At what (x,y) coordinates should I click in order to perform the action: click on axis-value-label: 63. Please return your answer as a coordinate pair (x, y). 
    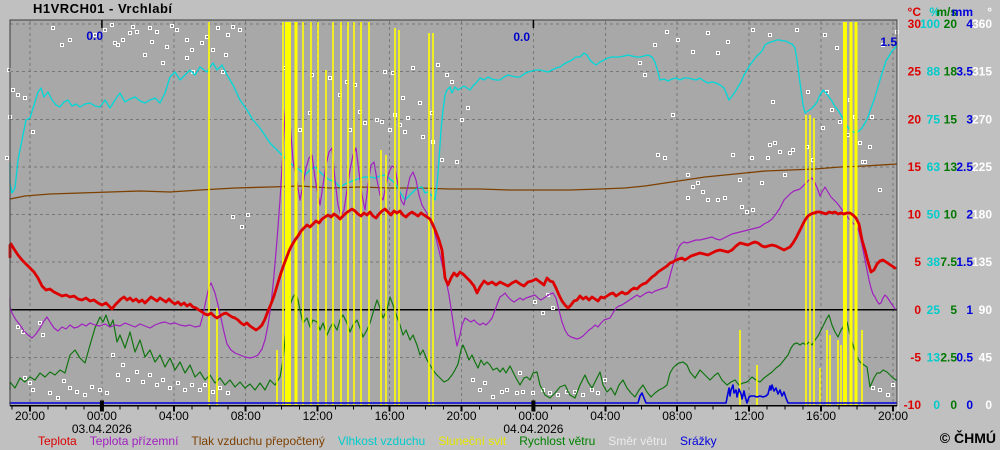
    Looking at the image, I should click on (934, 167).